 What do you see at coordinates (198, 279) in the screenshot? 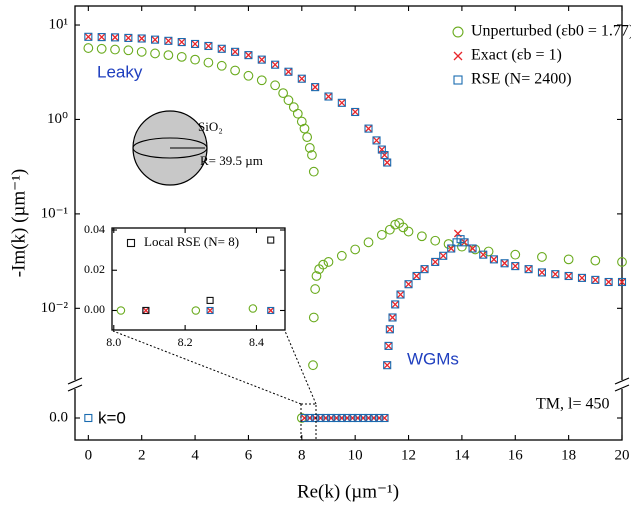
I see `plot-frame` at bounding box center [198, 279].